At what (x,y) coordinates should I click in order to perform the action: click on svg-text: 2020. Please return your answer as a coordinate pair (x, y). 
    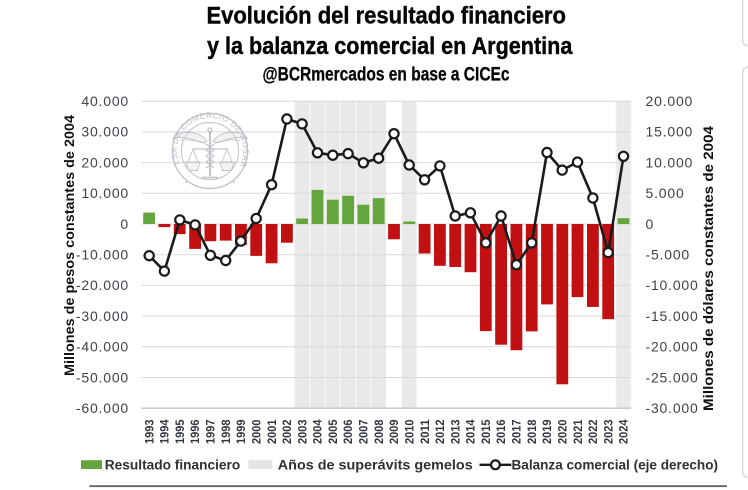
    Looking at the image, I should click on (564, 432).